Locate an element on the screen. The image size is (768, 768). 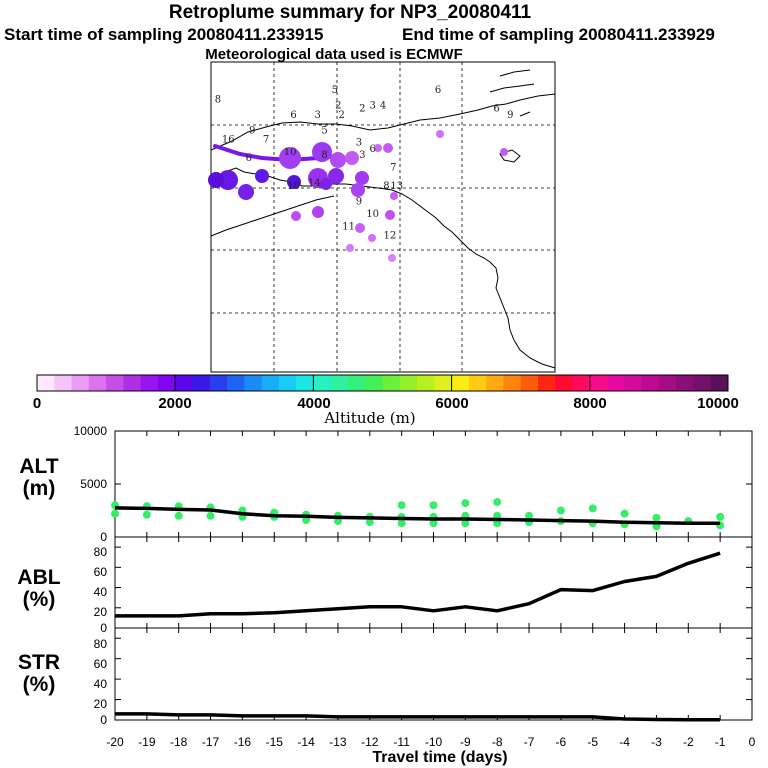
str-label-name: STR is located at coordinates (39, 662).